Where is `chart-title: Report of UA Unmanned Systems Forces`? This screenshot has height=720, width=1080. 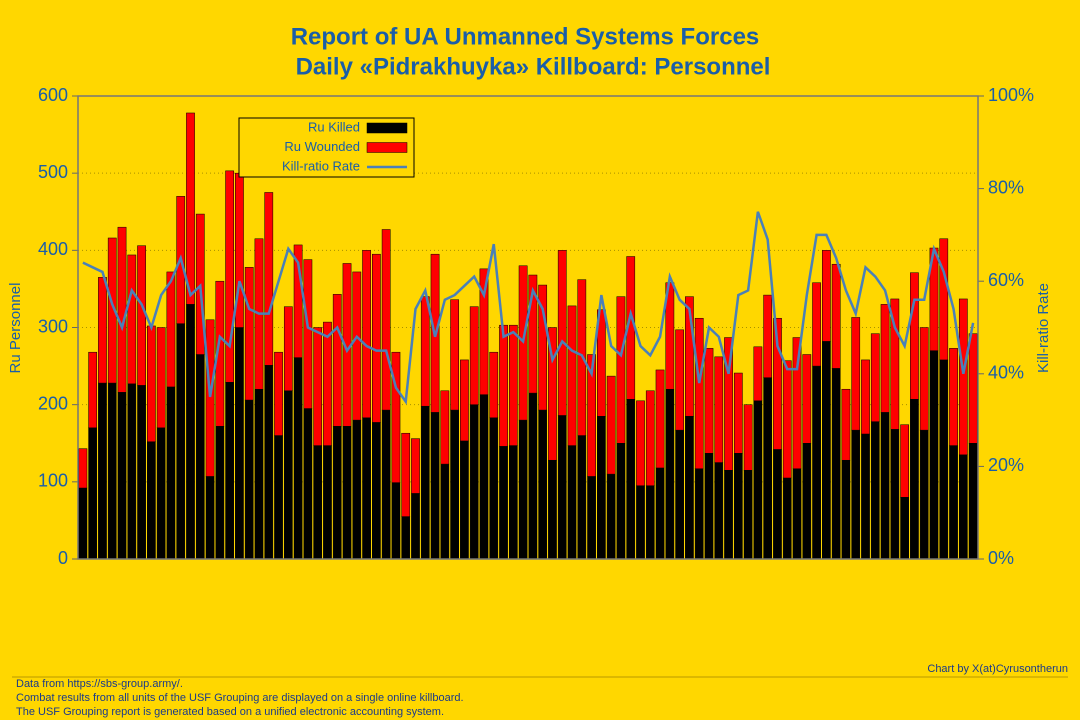 chart-title: Report of UA Unmanned Systems Forces is located at coordinates (525, 36).